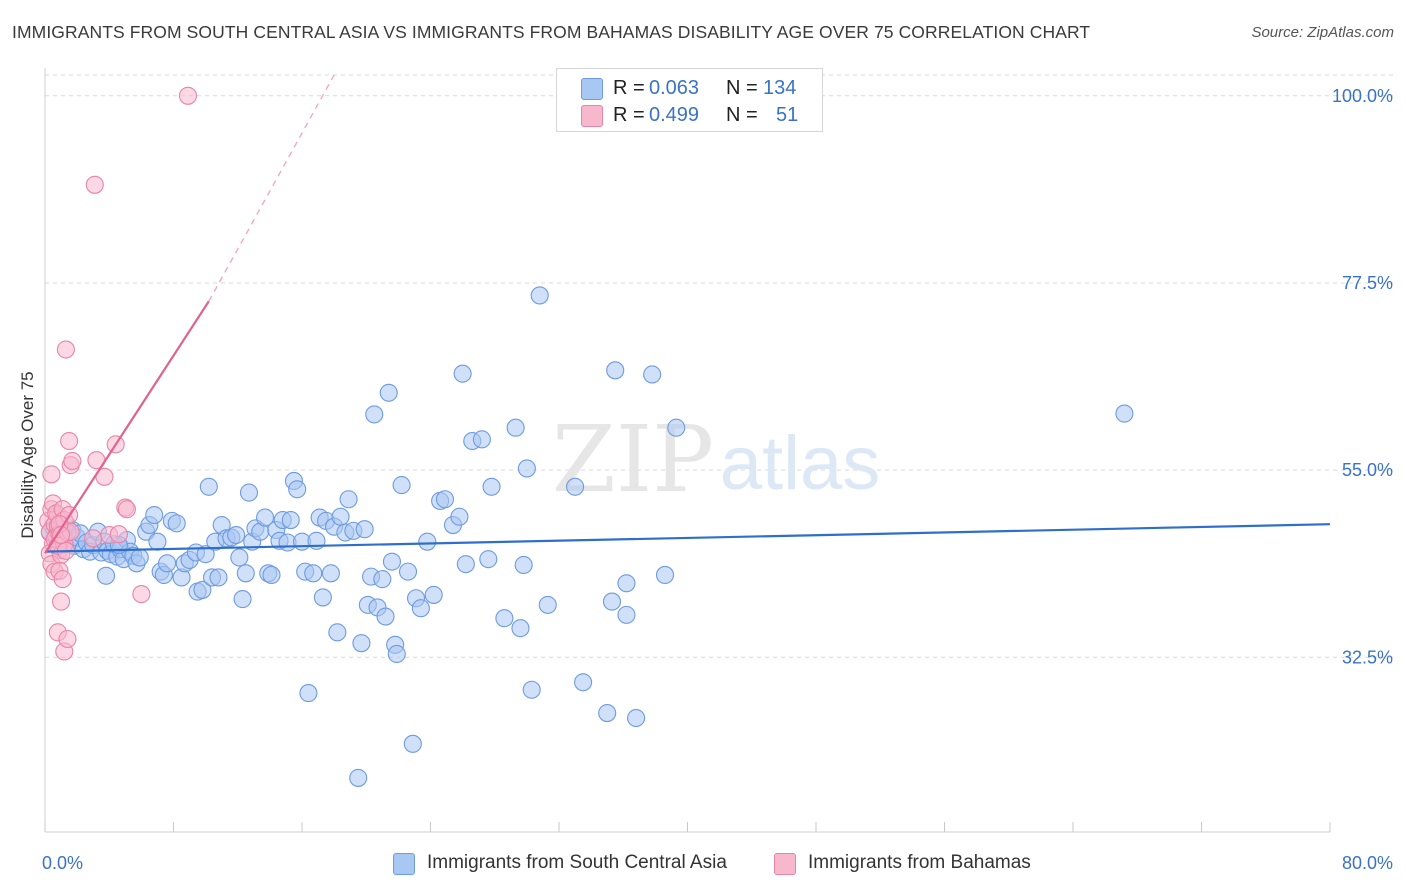  What do you see at coordinates (787, 115) in the screenshot?
I see `legend-n-value: 51` at bounding box center [787, 115].